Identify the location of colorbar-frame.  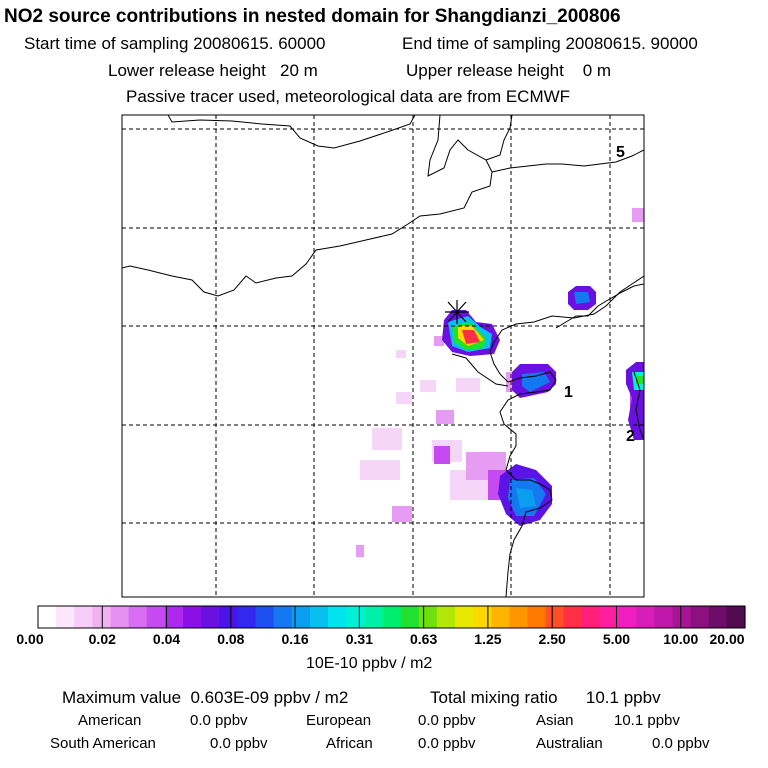
(391, 617).